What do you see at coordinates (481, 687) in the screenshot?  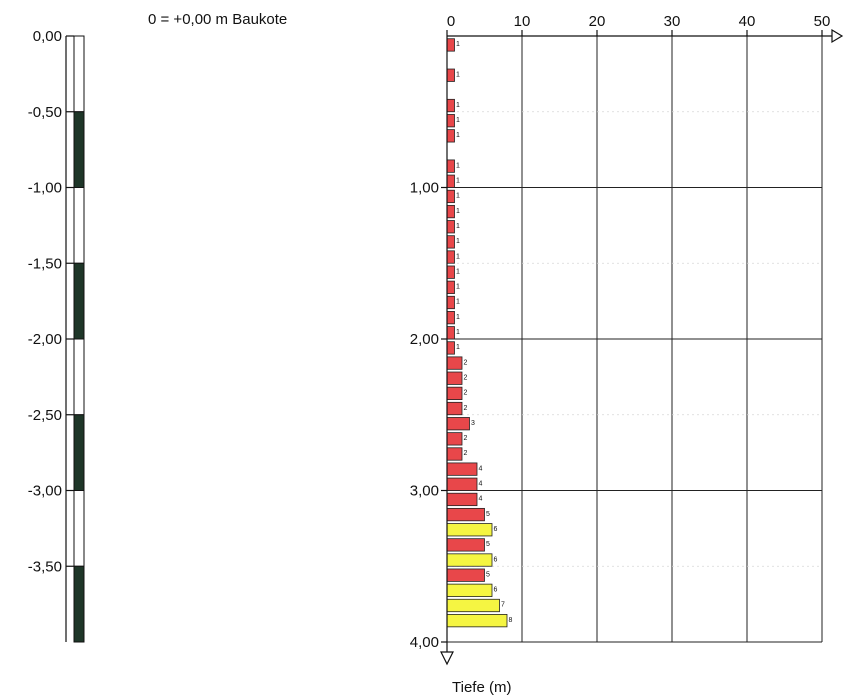 I see `y-axis-title: Tiefe (m)` at bounding box center [481, 687].